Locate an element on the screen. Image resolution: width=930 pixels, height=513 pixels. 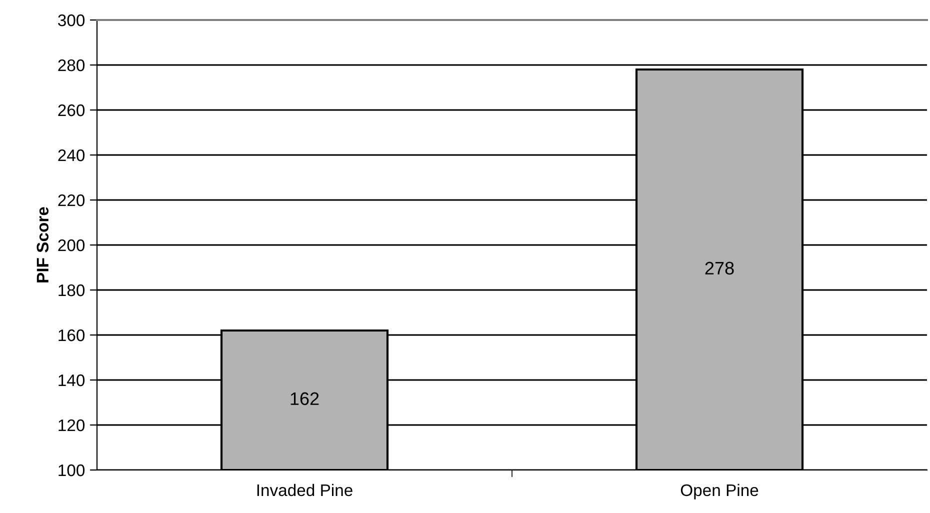
y-tick-label: 160 is located at coordinates (71, 335).